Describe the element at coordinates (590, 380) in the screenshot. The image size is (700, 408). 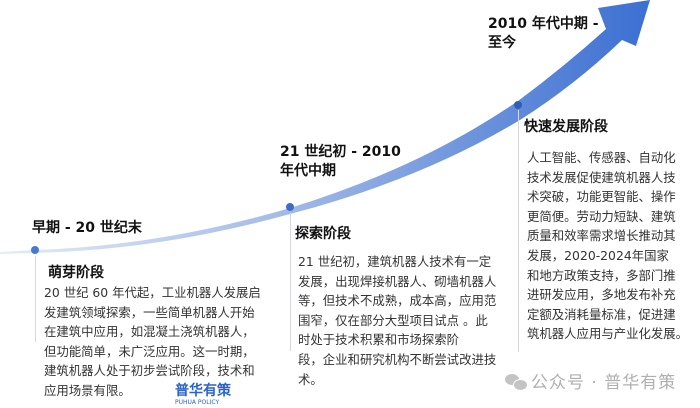
I see `watermark: 公众号 · 普华有策` at that location.